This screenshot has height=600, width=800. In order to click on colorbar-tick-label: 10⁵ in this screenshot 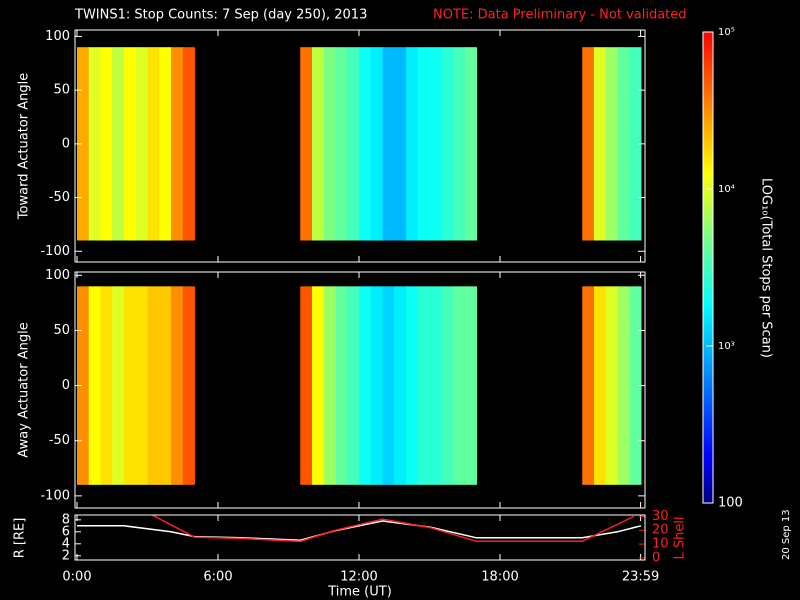, I will do `click(726, 32)`.